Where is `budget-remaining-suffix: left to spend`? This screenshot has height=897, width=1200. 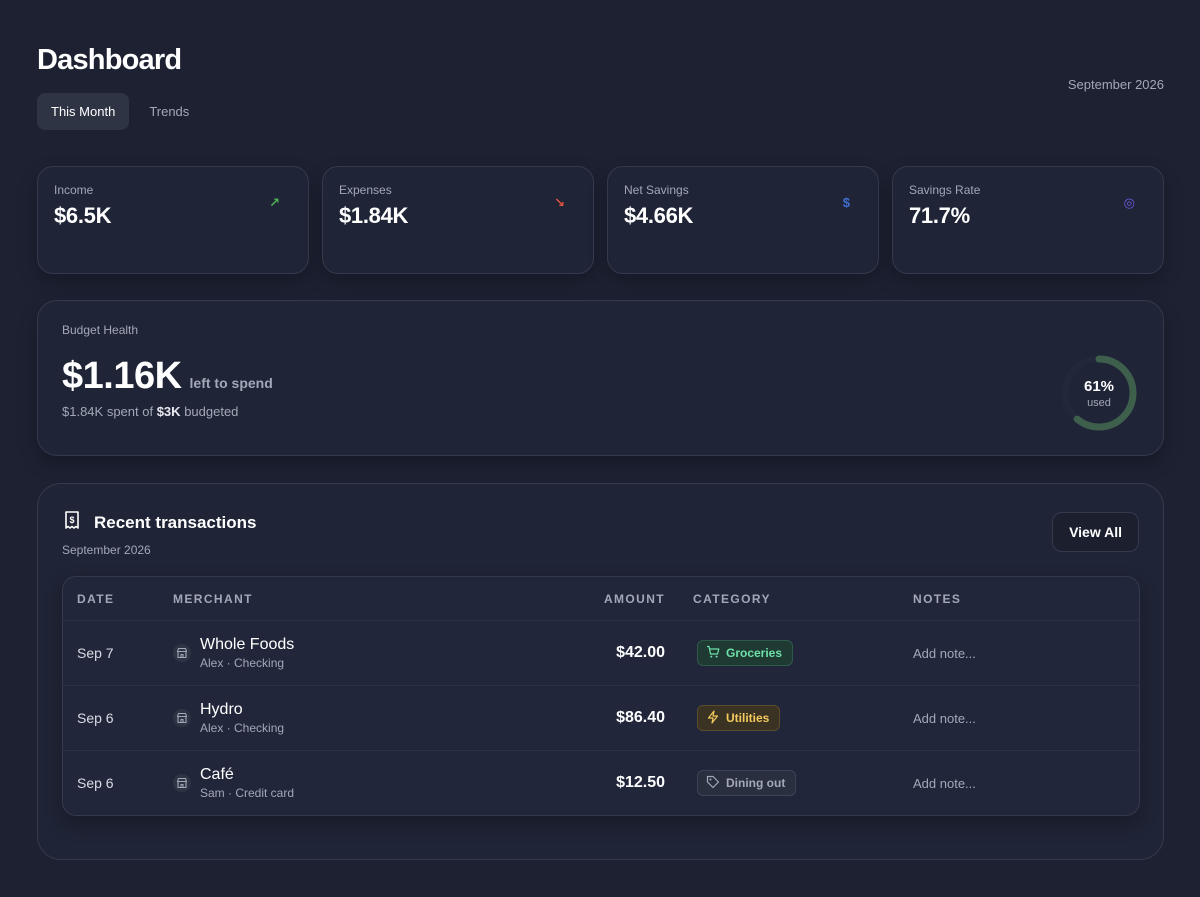 budget-remaining-suffix: left to spend is located at coordinates (231, 383).